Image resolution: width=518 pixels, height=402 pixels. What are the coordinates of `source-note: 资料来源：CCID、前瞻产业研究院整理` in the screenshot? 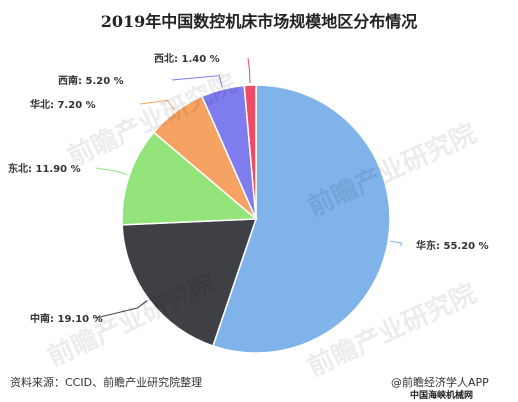 It's located at (106, 382).